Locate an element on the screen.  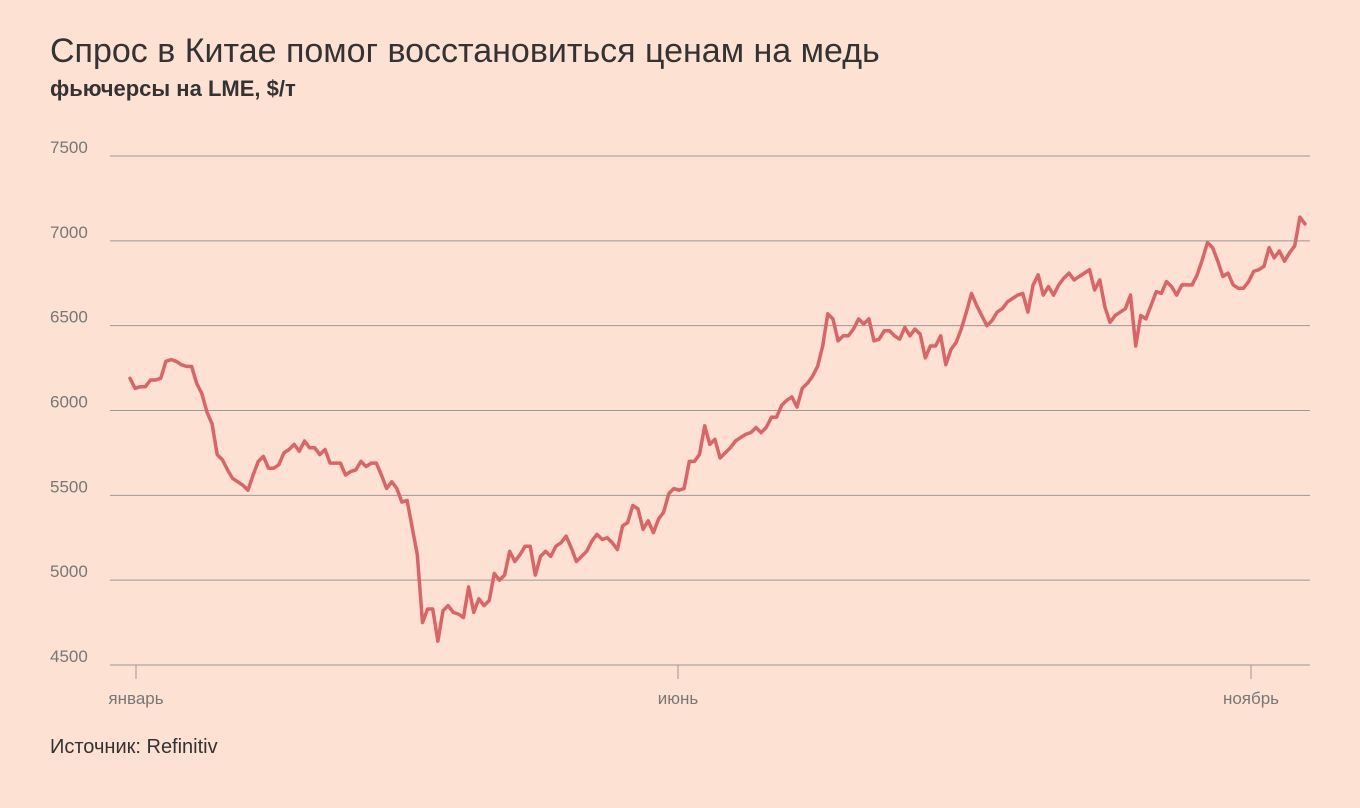
y-tick-label: 5500 is located at coordinates (69, 486).